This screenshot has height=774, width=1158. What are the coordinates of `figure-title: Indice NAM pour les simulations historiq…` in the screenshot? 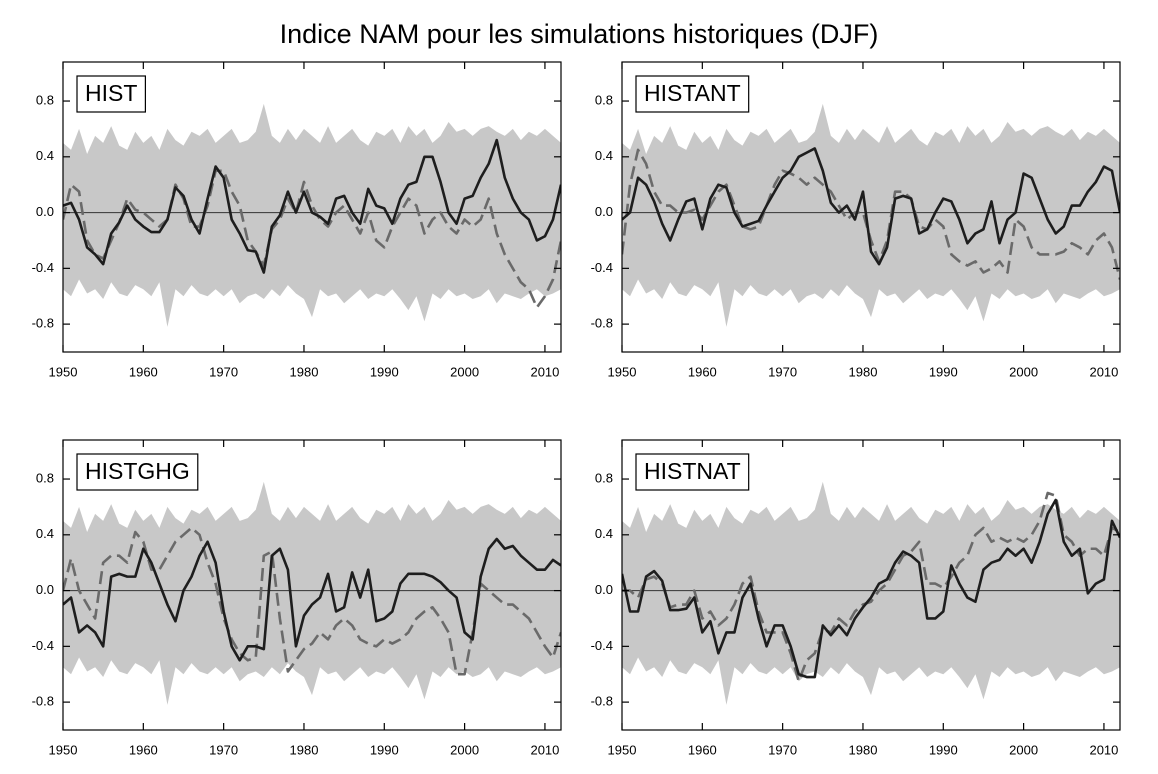 It's located at (579, 34).